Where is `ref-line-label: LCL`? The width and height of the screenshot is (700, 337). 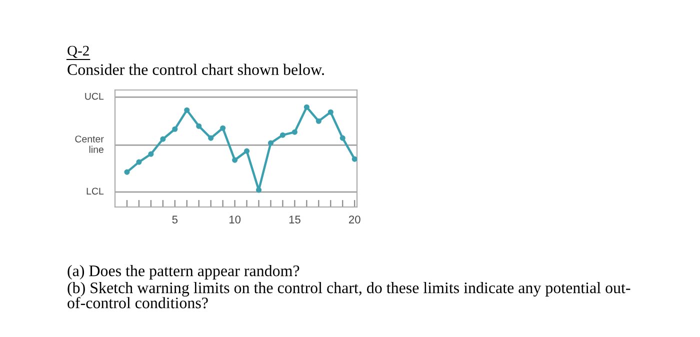 ref-line-label: LCL is located at coordinates (95, 191).